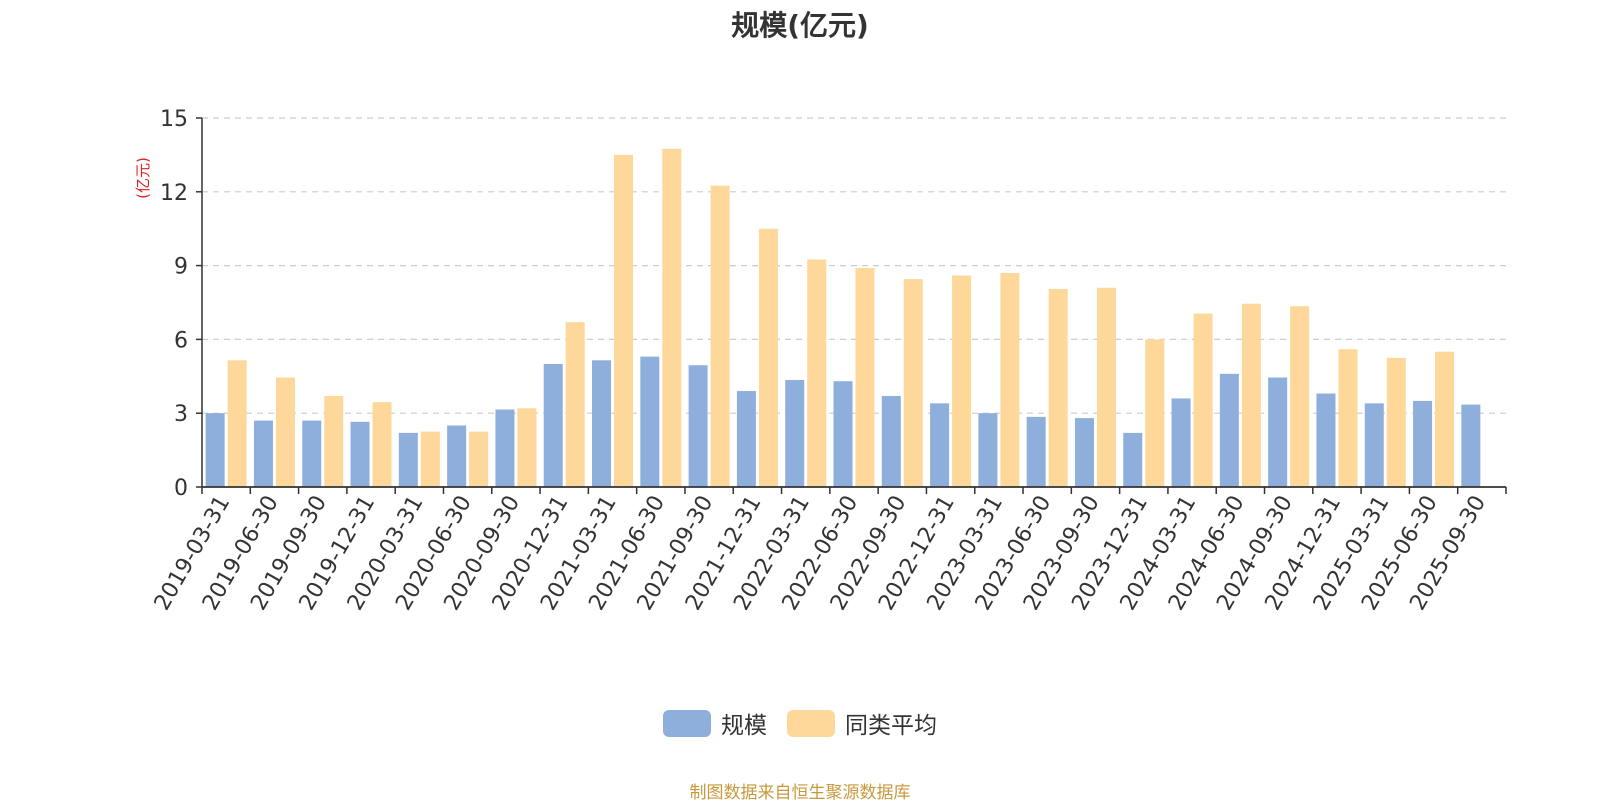 Image resolution: width=1600 pixels, height=803 pixels. What do you see at coordinates (715, 723) in the screenshot?
I see `legend-item-series-1: 规模` at bounding box center [715, 723].